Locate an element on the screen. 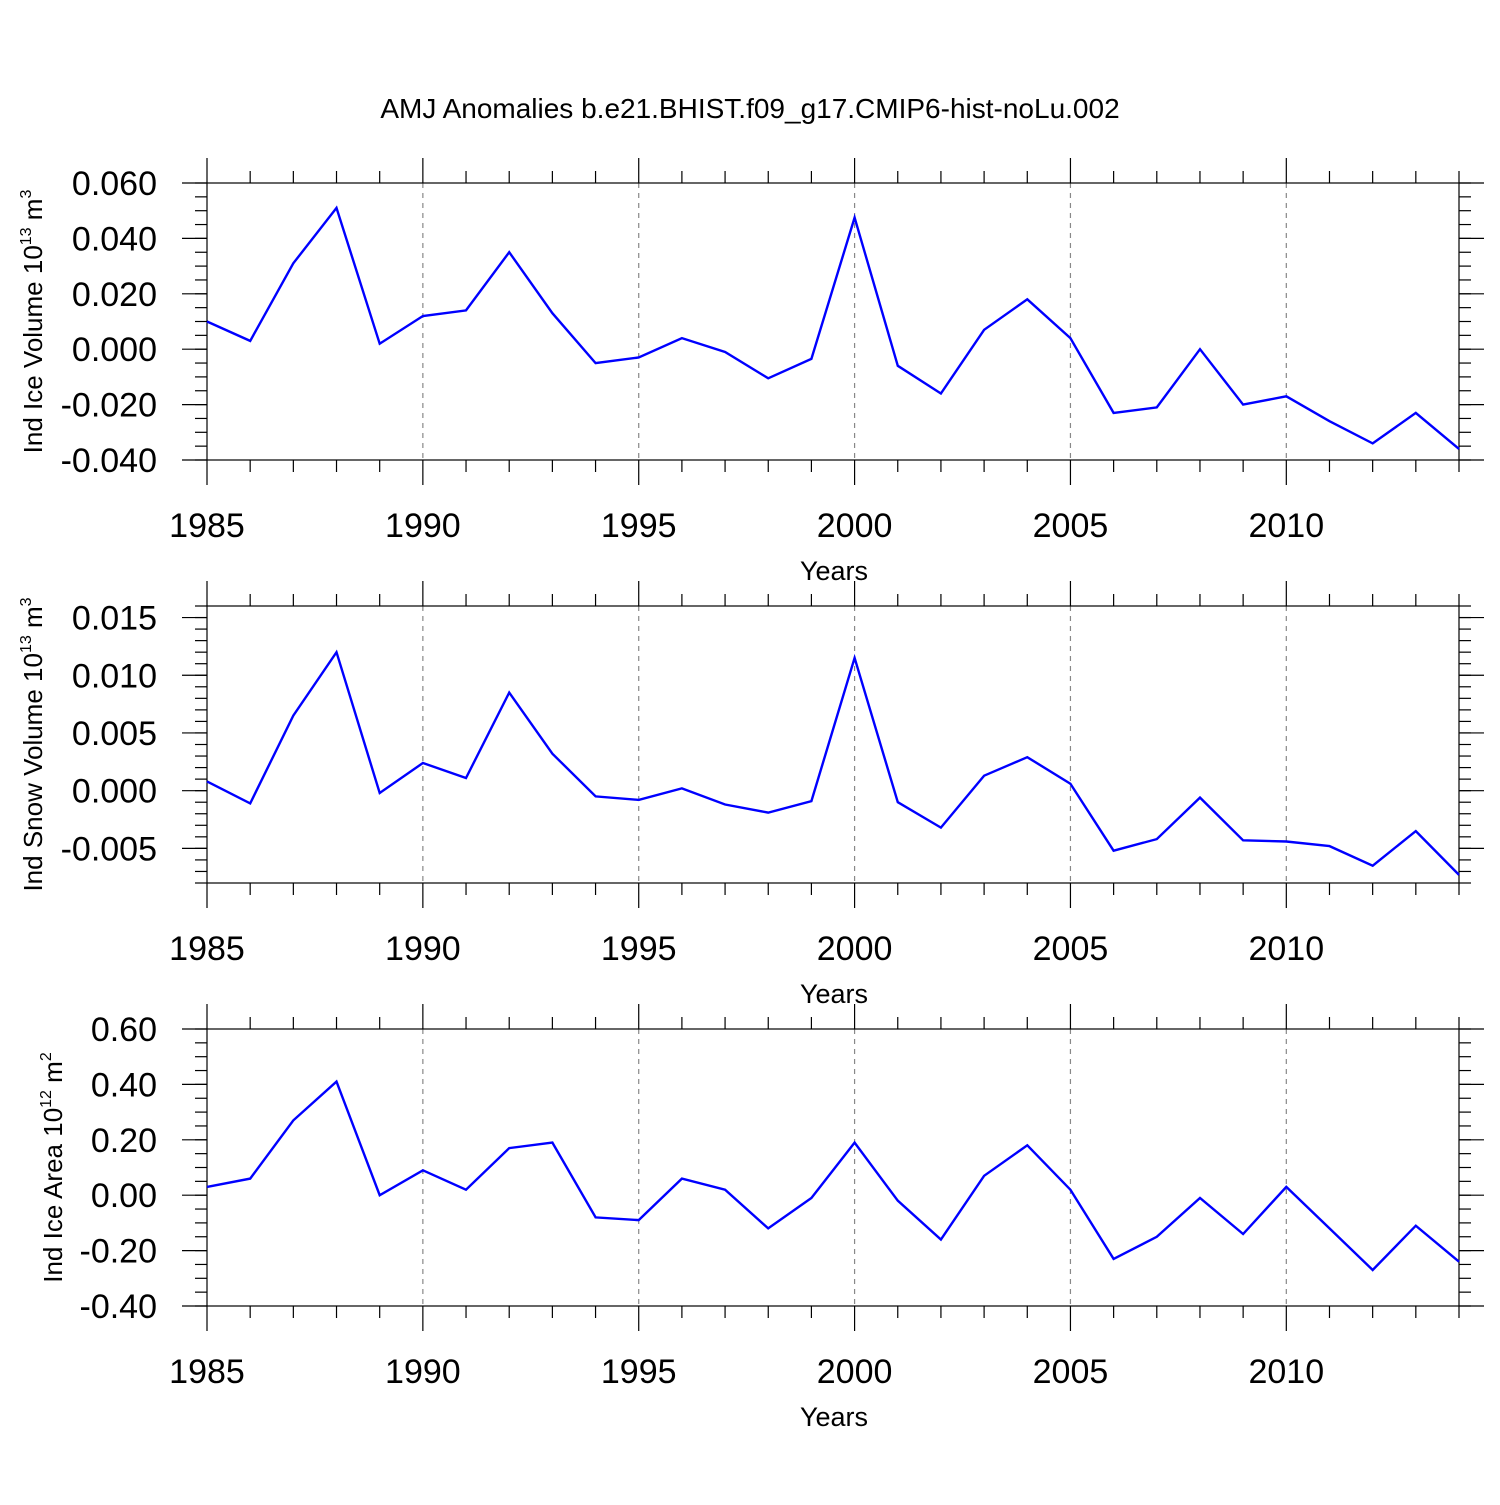 The width and height of the screenshot is (1500, 1505). y-tick-label: 0.005 is located at coordinates (114, 734).